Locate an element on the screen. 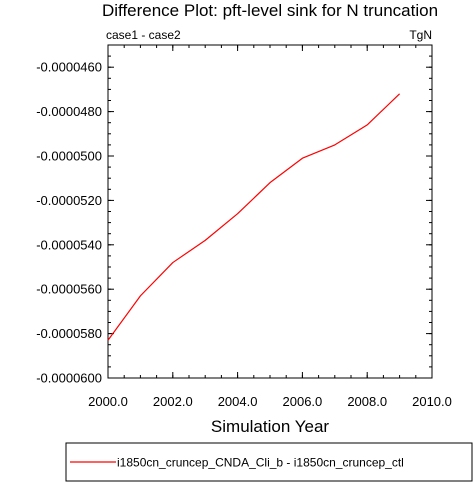 The width and height of the screenshot is (473, 484). x-tick-label: 2002.0 is located at coordinates (173, 401).